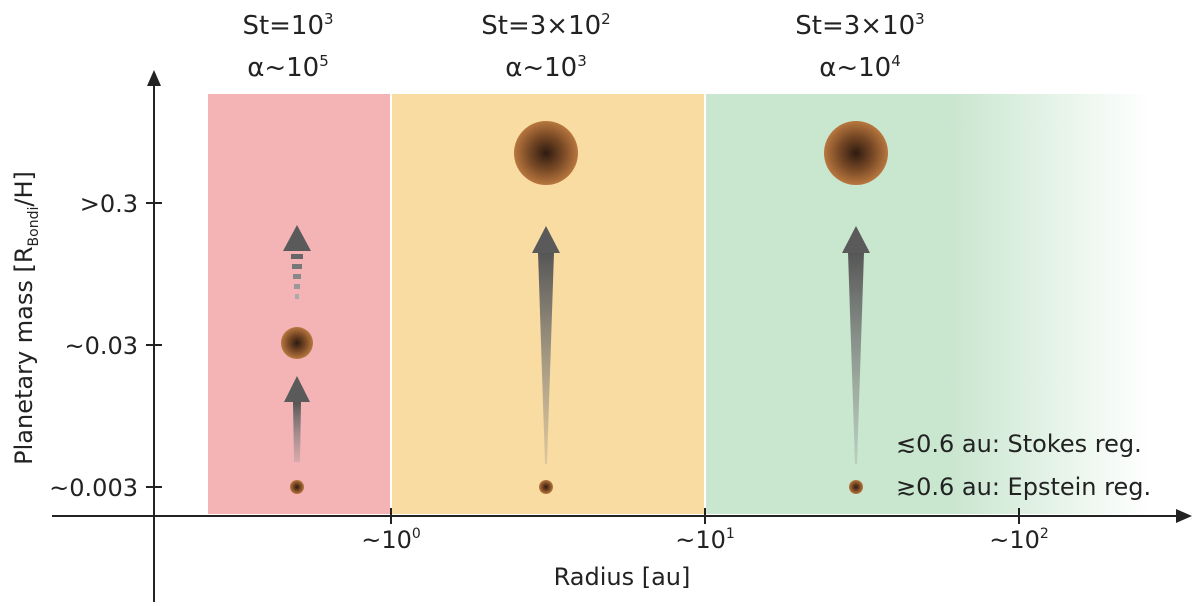 This screenshot has height=606, width=1200. I want to click on region-1-alpha-label: α~105, so click(288, 67).